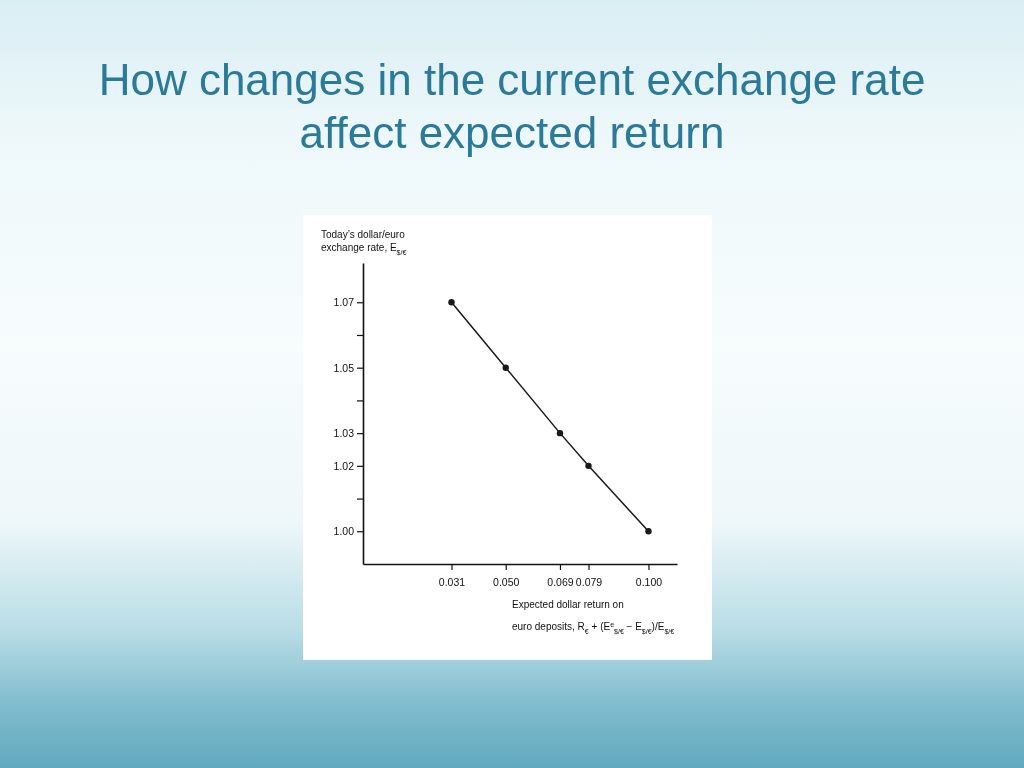  Describe the element at coordinates (593, 617) in the screenshot. I see `text: Expected dollar return on euro deposits, R$_{€}$ + (E$^{e}$$_{$/€}$ − E$_{$/€}$)/E$_{$/€}$` at that location.